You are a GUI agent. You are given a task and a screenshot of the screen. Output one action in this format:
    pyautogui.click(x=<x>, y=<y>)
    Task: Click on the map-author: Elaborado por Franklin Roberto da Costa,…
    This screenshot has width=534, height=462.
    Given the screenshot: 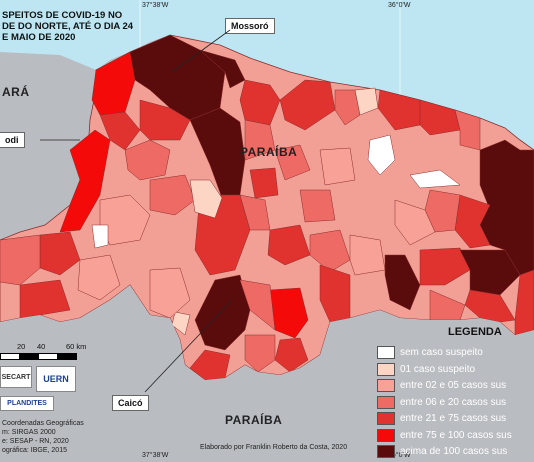 What is the action you would take?
    pyautogui.click(x=274, y=447)
    